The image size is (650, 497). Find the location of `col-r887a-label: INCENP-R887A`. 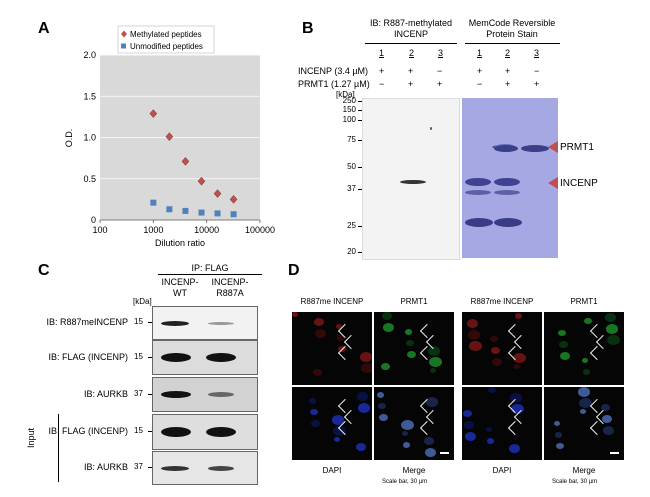

col-r887a-label: INCENP-R887A is located at coordinates (230, 287).